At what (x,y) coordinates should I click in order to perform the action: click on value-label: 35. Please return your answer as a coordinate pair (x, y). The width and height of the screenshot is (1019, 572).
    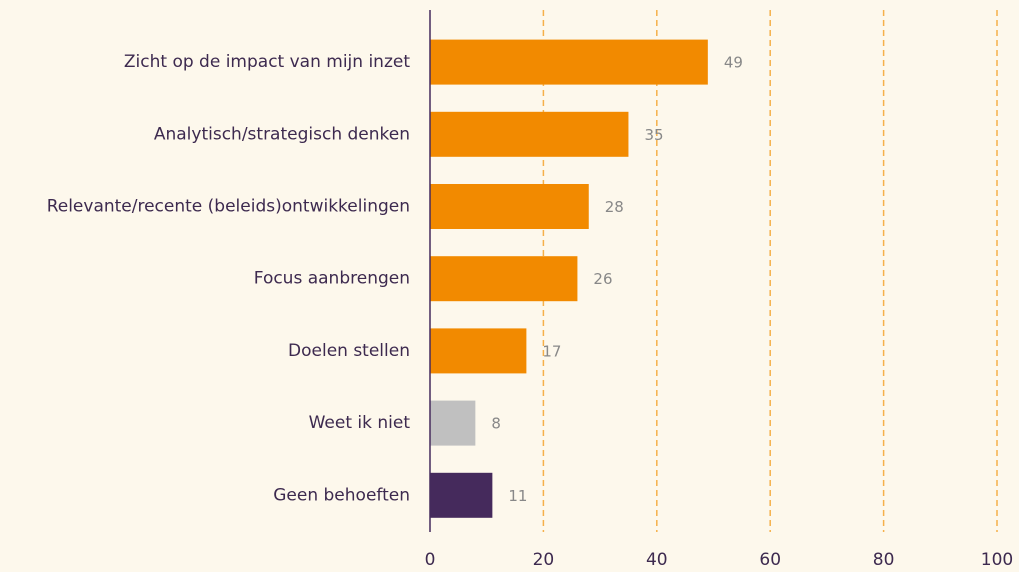
    Looking at the image, I should click on (653, 135).